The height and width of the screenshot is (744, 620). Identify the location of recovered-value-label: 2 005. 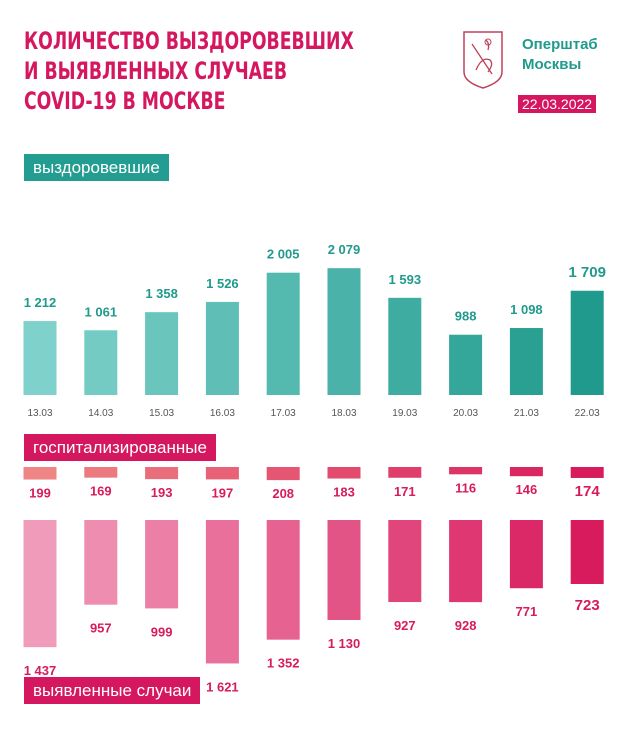
(283, 254).